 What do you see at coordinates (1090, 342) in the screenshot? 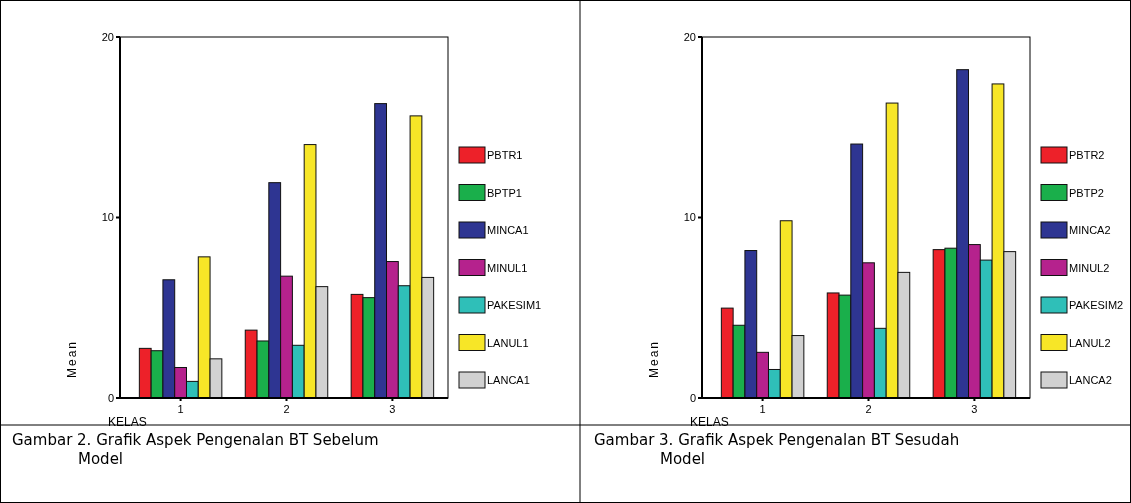
I see `legend-label: LANUL2` at bounding box center [1090, 342].